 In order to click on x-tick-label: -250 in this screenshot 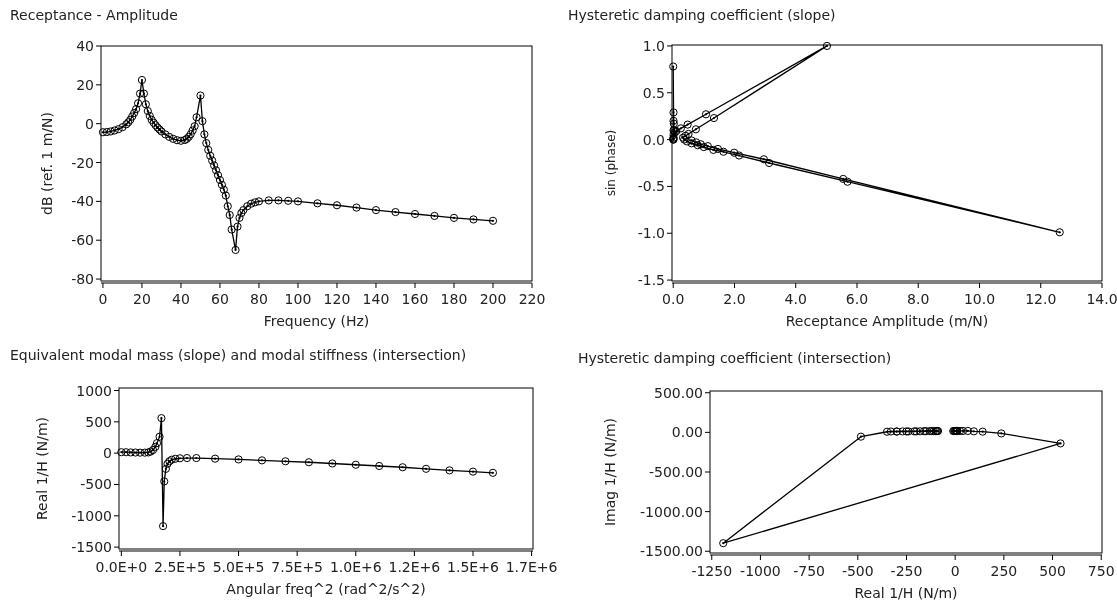, I will do `click(906, 571)`.